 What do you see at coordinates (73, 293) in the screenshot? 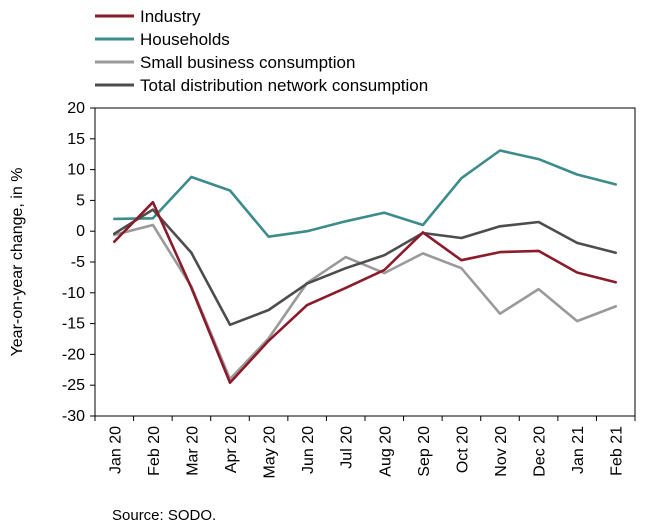
I see `y-tick-label: -10` at bounding box center [73, 293].